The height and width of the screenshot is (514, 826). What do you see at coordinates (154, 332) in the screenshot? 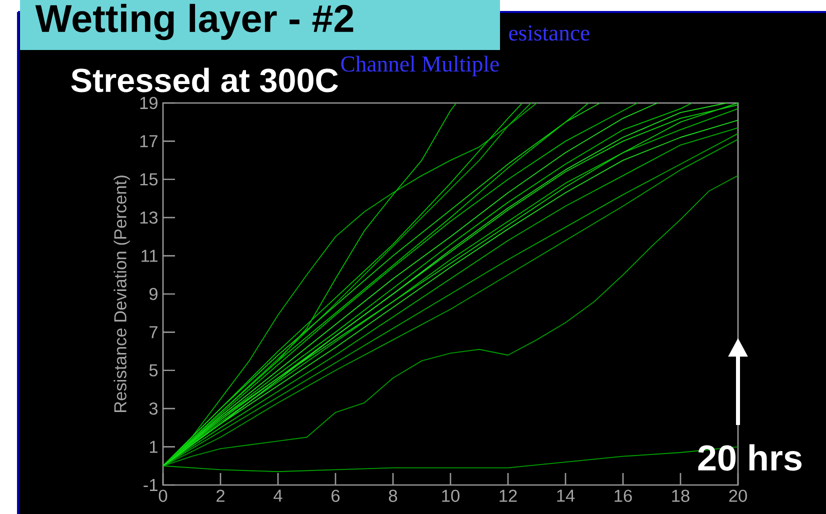
I see `y-tick-label: 7` at bounding box center [154, 332].